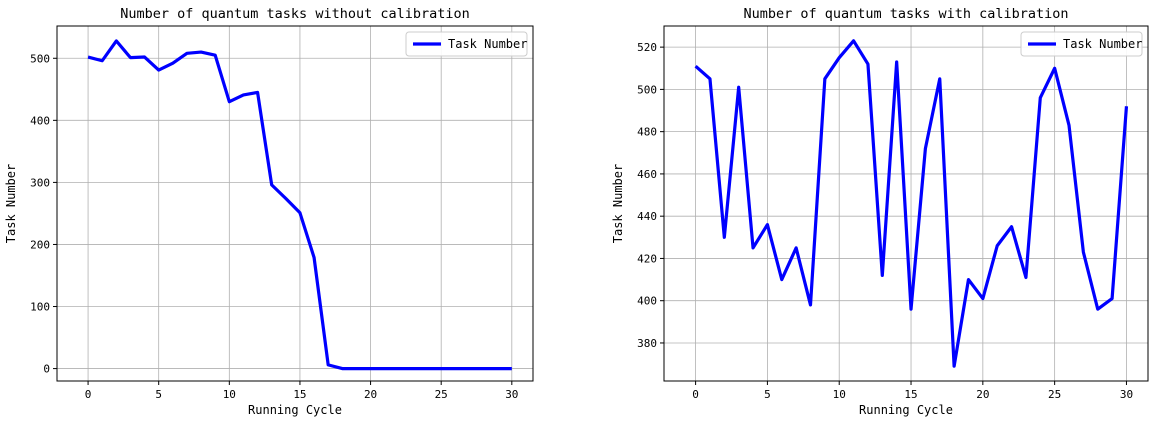 Image resolution: width=1150 pixels, height=424 pixels. Describe the element at coordinates (647, 174) in the screenshot. I see `y-tick-label: 460` at that location.